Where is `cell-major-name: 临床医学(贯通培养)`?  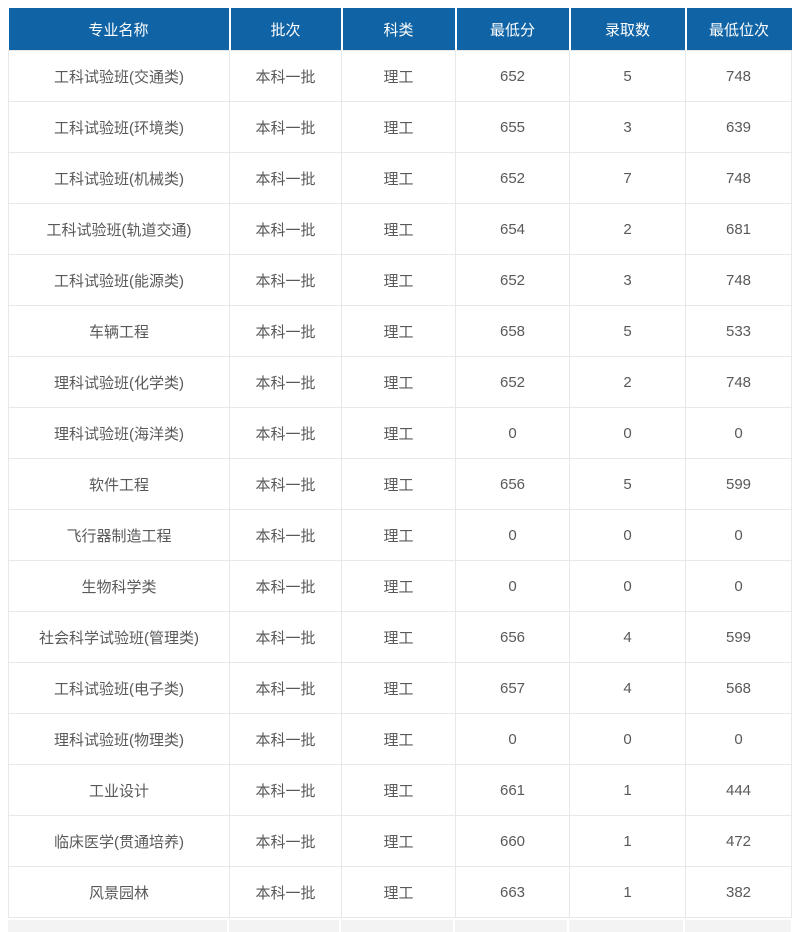
cell-major-name: 临床医学(贯通培养) is located at coordinates (119, 841).